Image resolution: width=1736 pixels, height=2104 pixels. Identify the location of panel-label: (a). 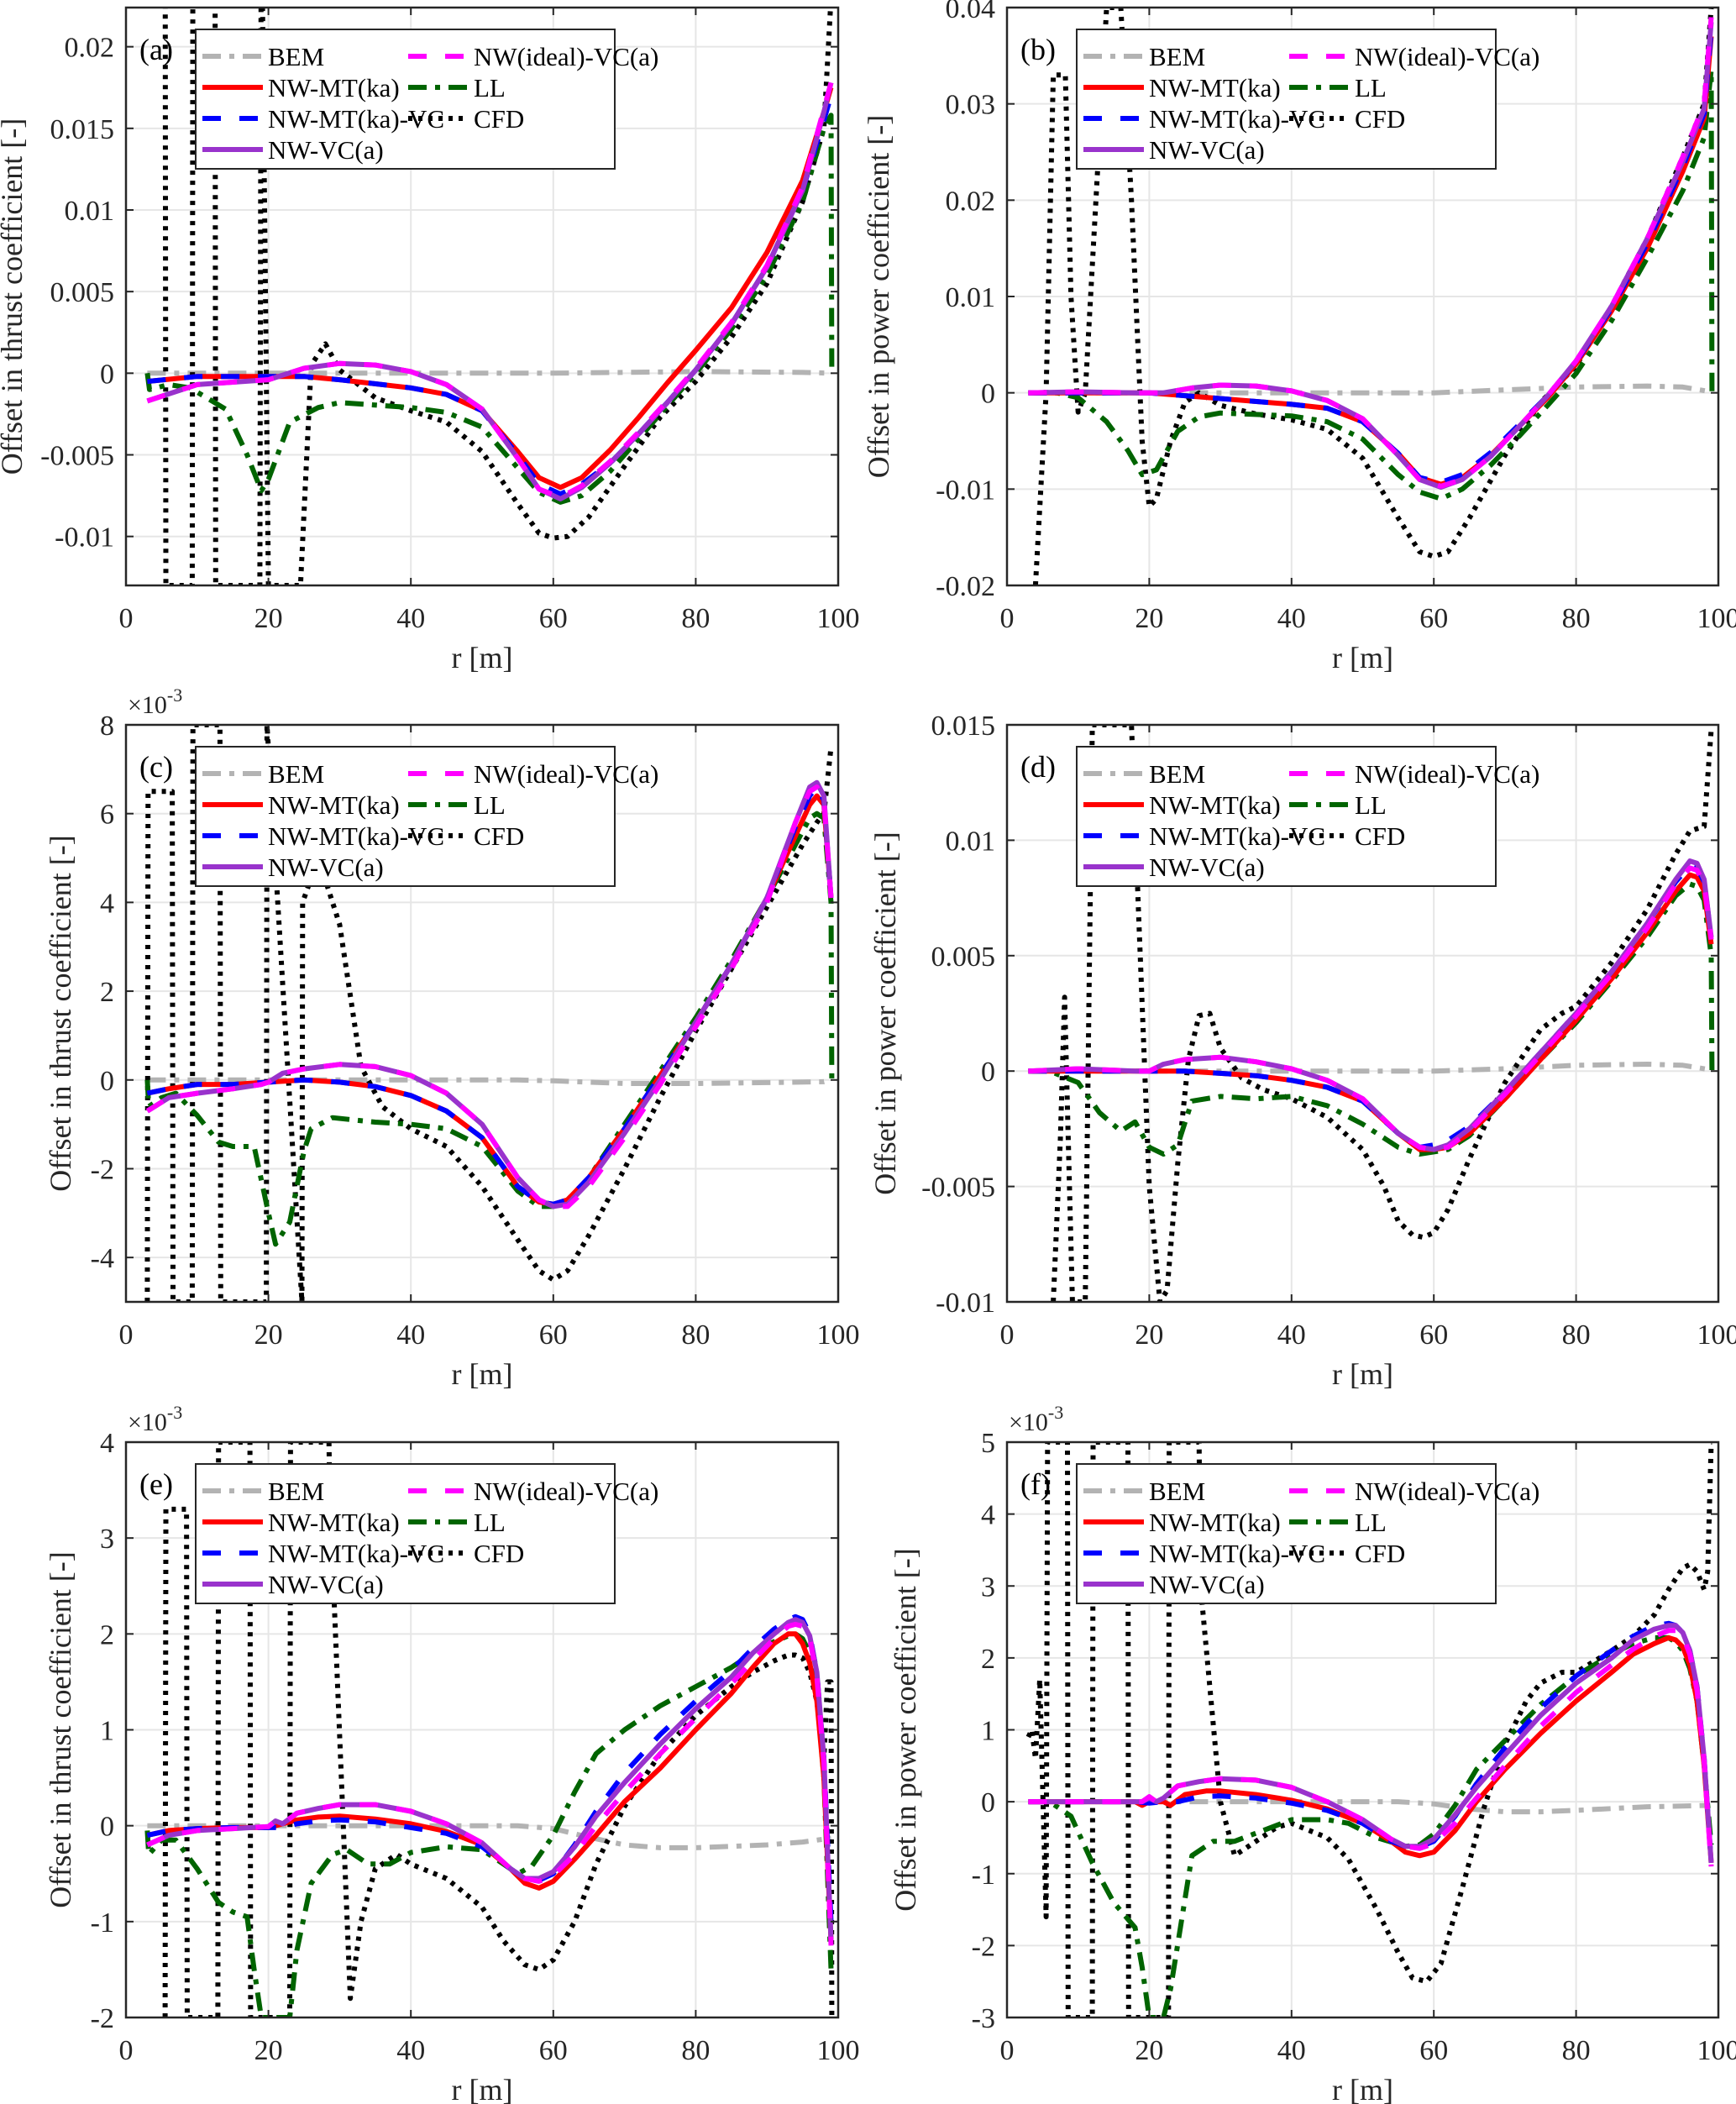
(156, 49).